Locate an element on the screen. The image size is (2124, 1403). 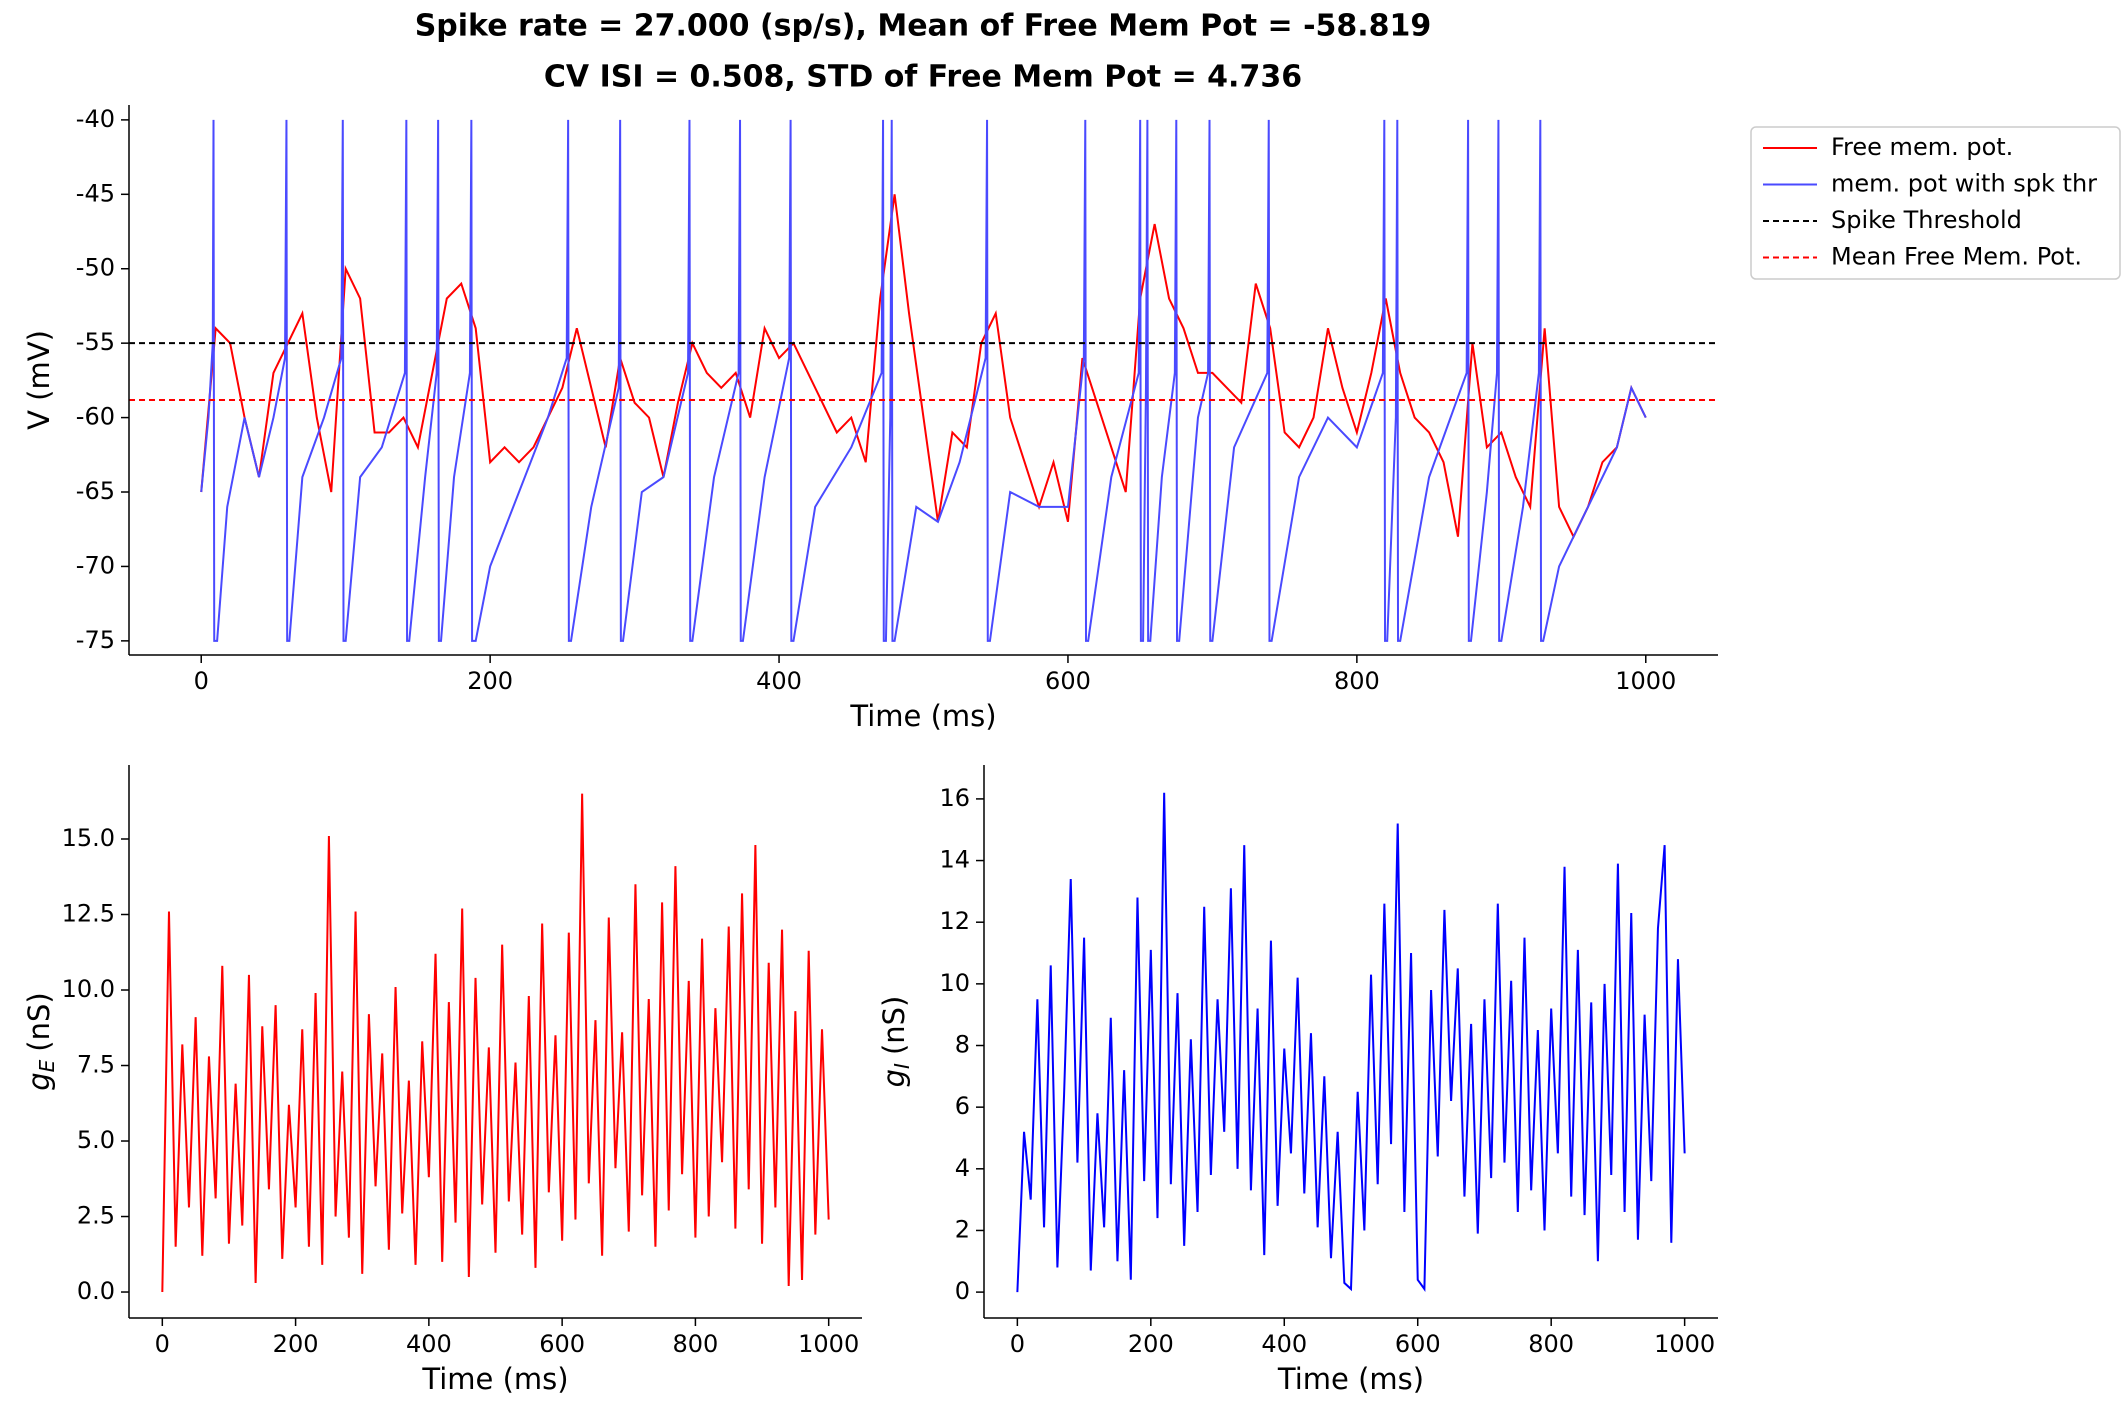
y-axis-label: V (mV) is located at coordinates (39, 380).